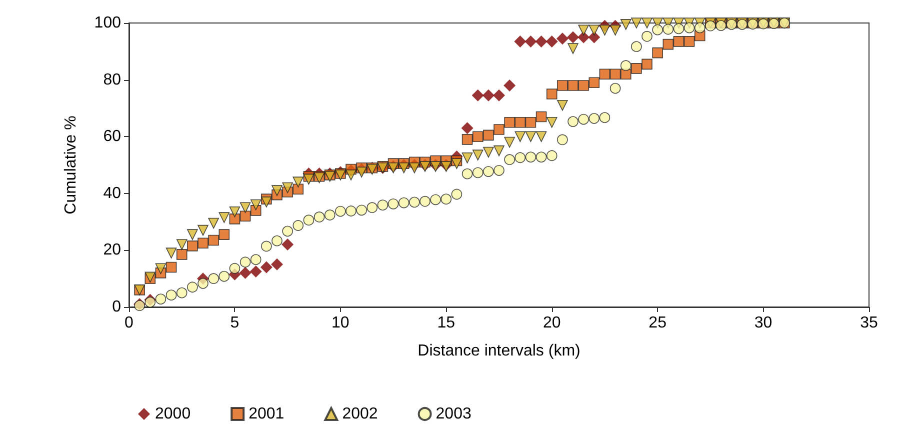  What do you see at coordinates (173, 414) in the screenshot?
I see `legend-label: 2000` at bounding box center [173, 414].